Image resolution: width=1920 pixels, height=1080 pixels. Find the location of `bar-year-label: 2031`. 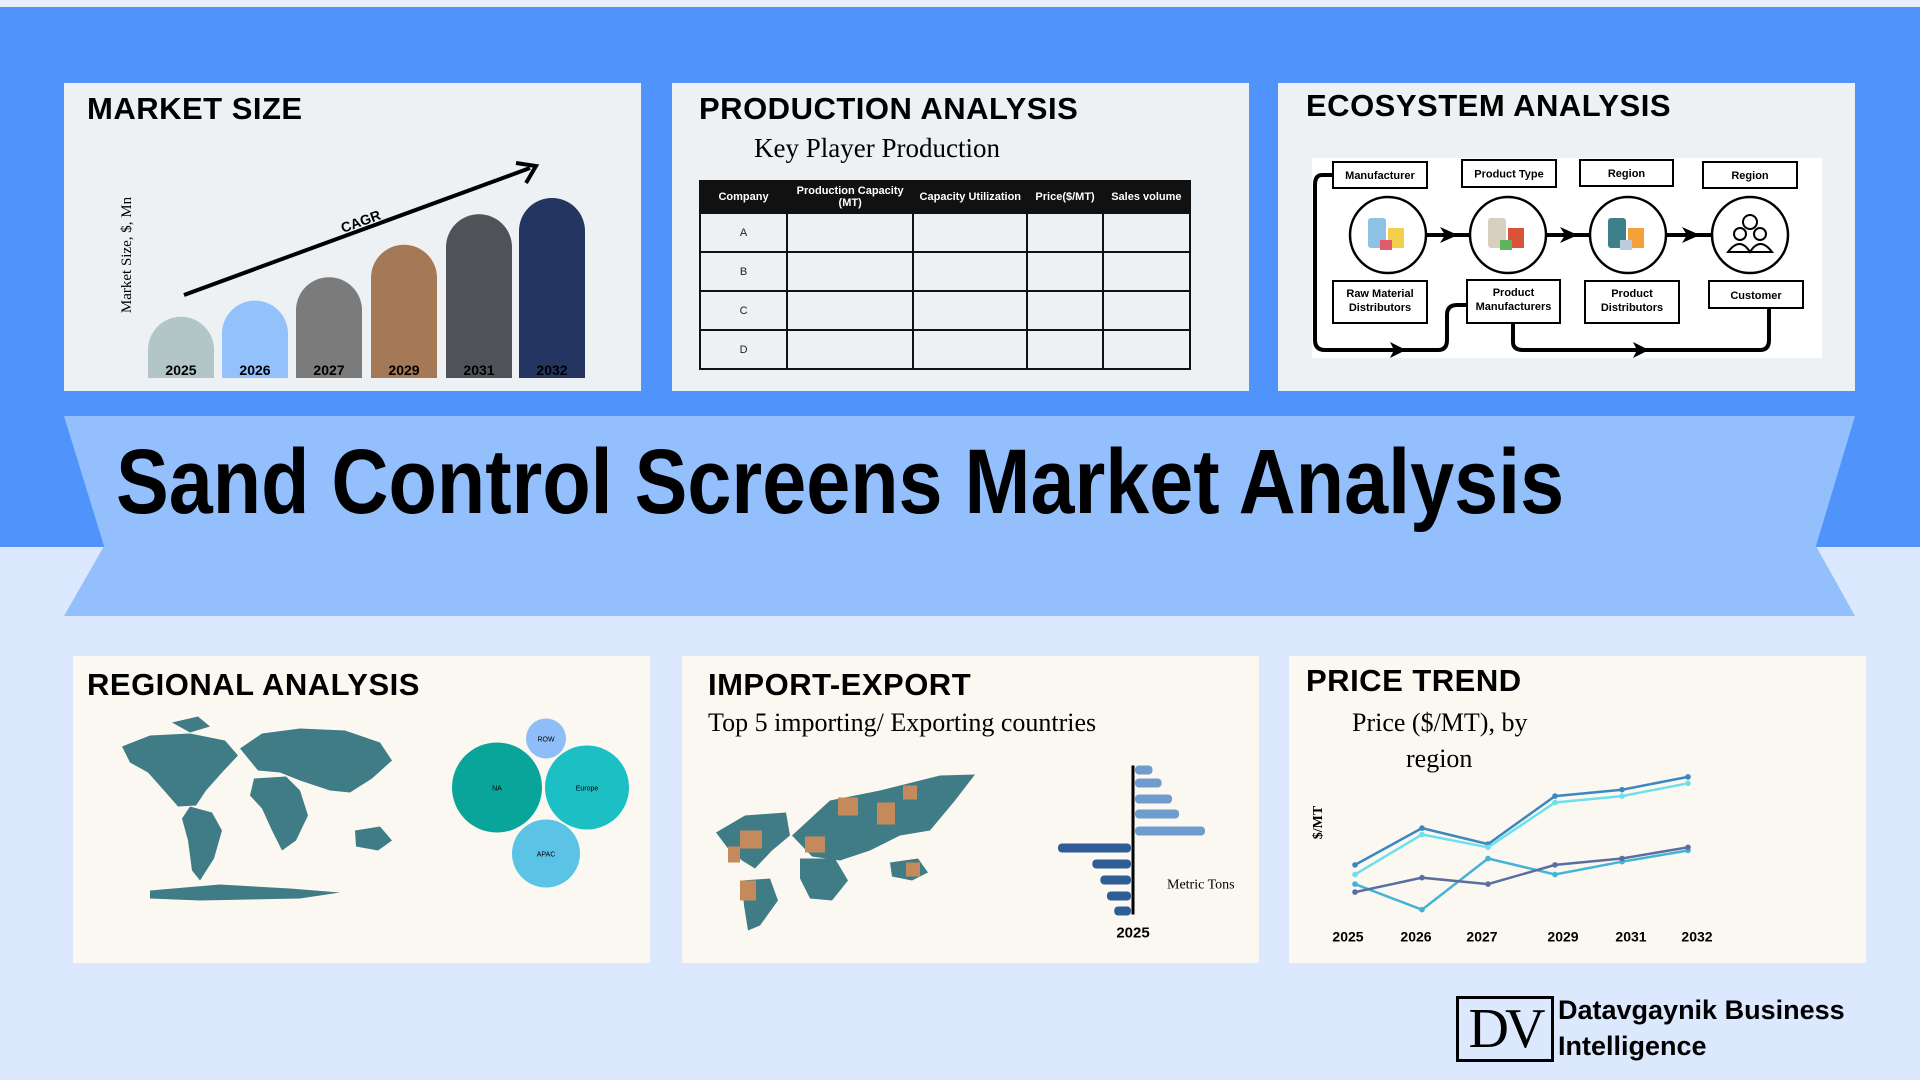

bar-year-label: 2031 is located at coordinates (478, 370).